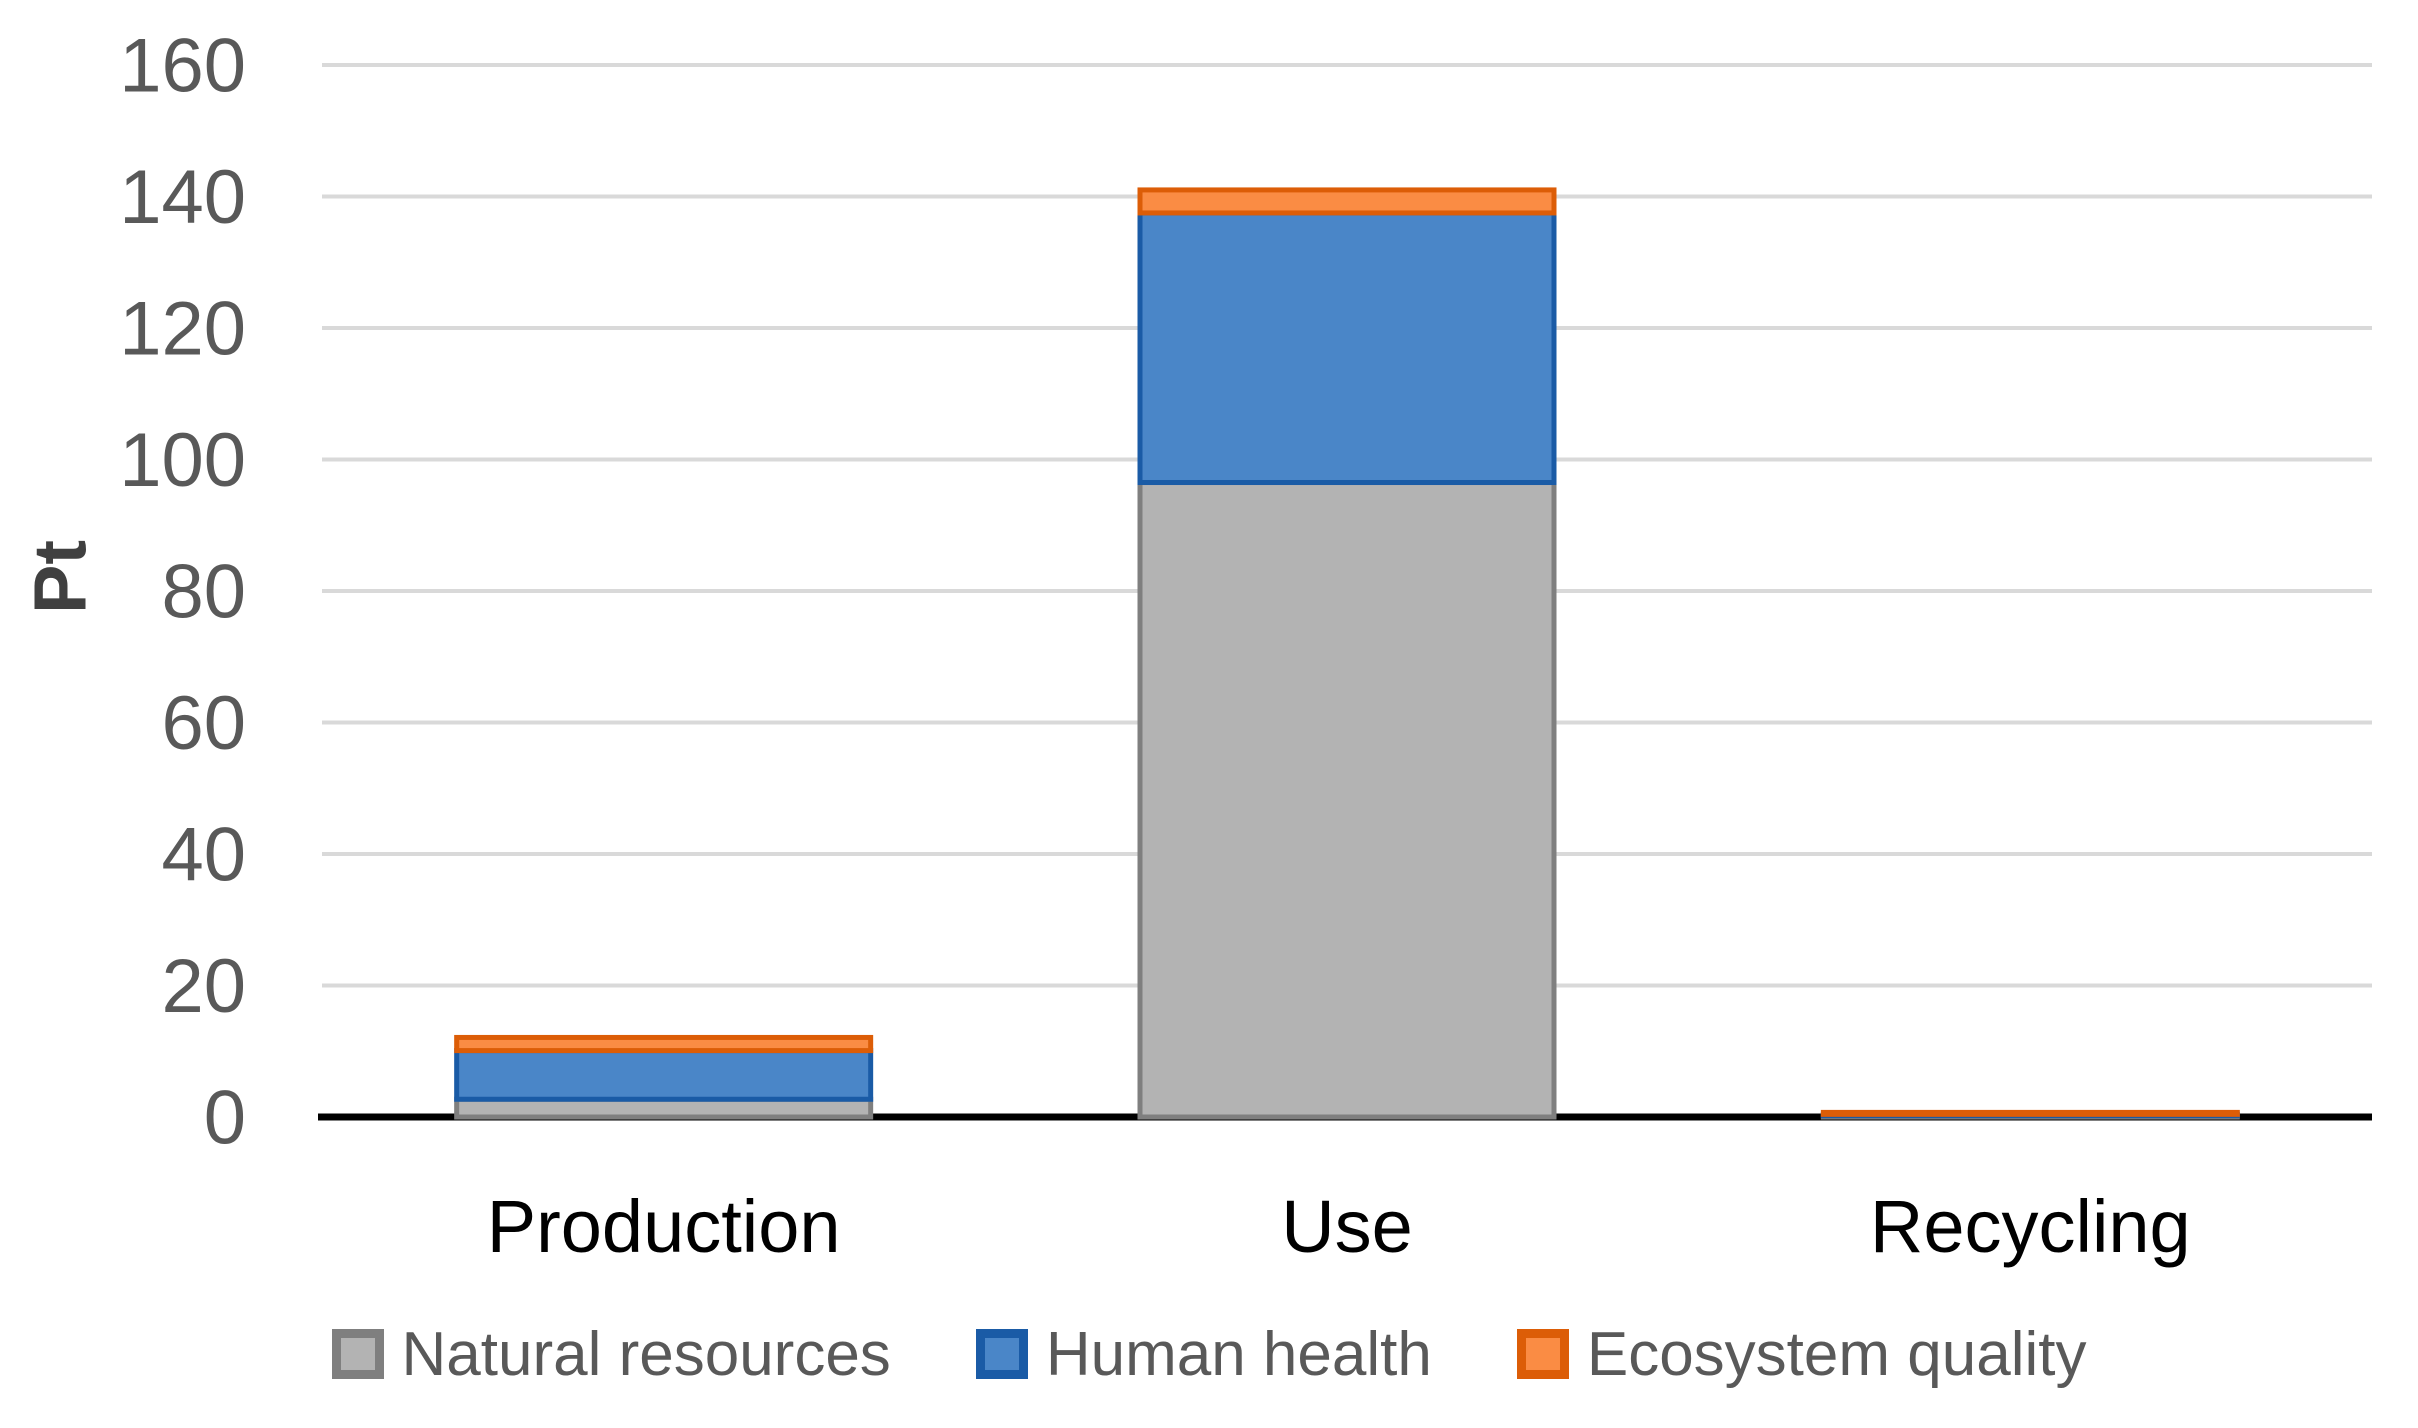 The width and height of the screenshot is (2418, 1428). What do you see at coordinates (203, 855) in the screenshot?
I see `y-tick-label: 40` at bounding box center [203, 855].